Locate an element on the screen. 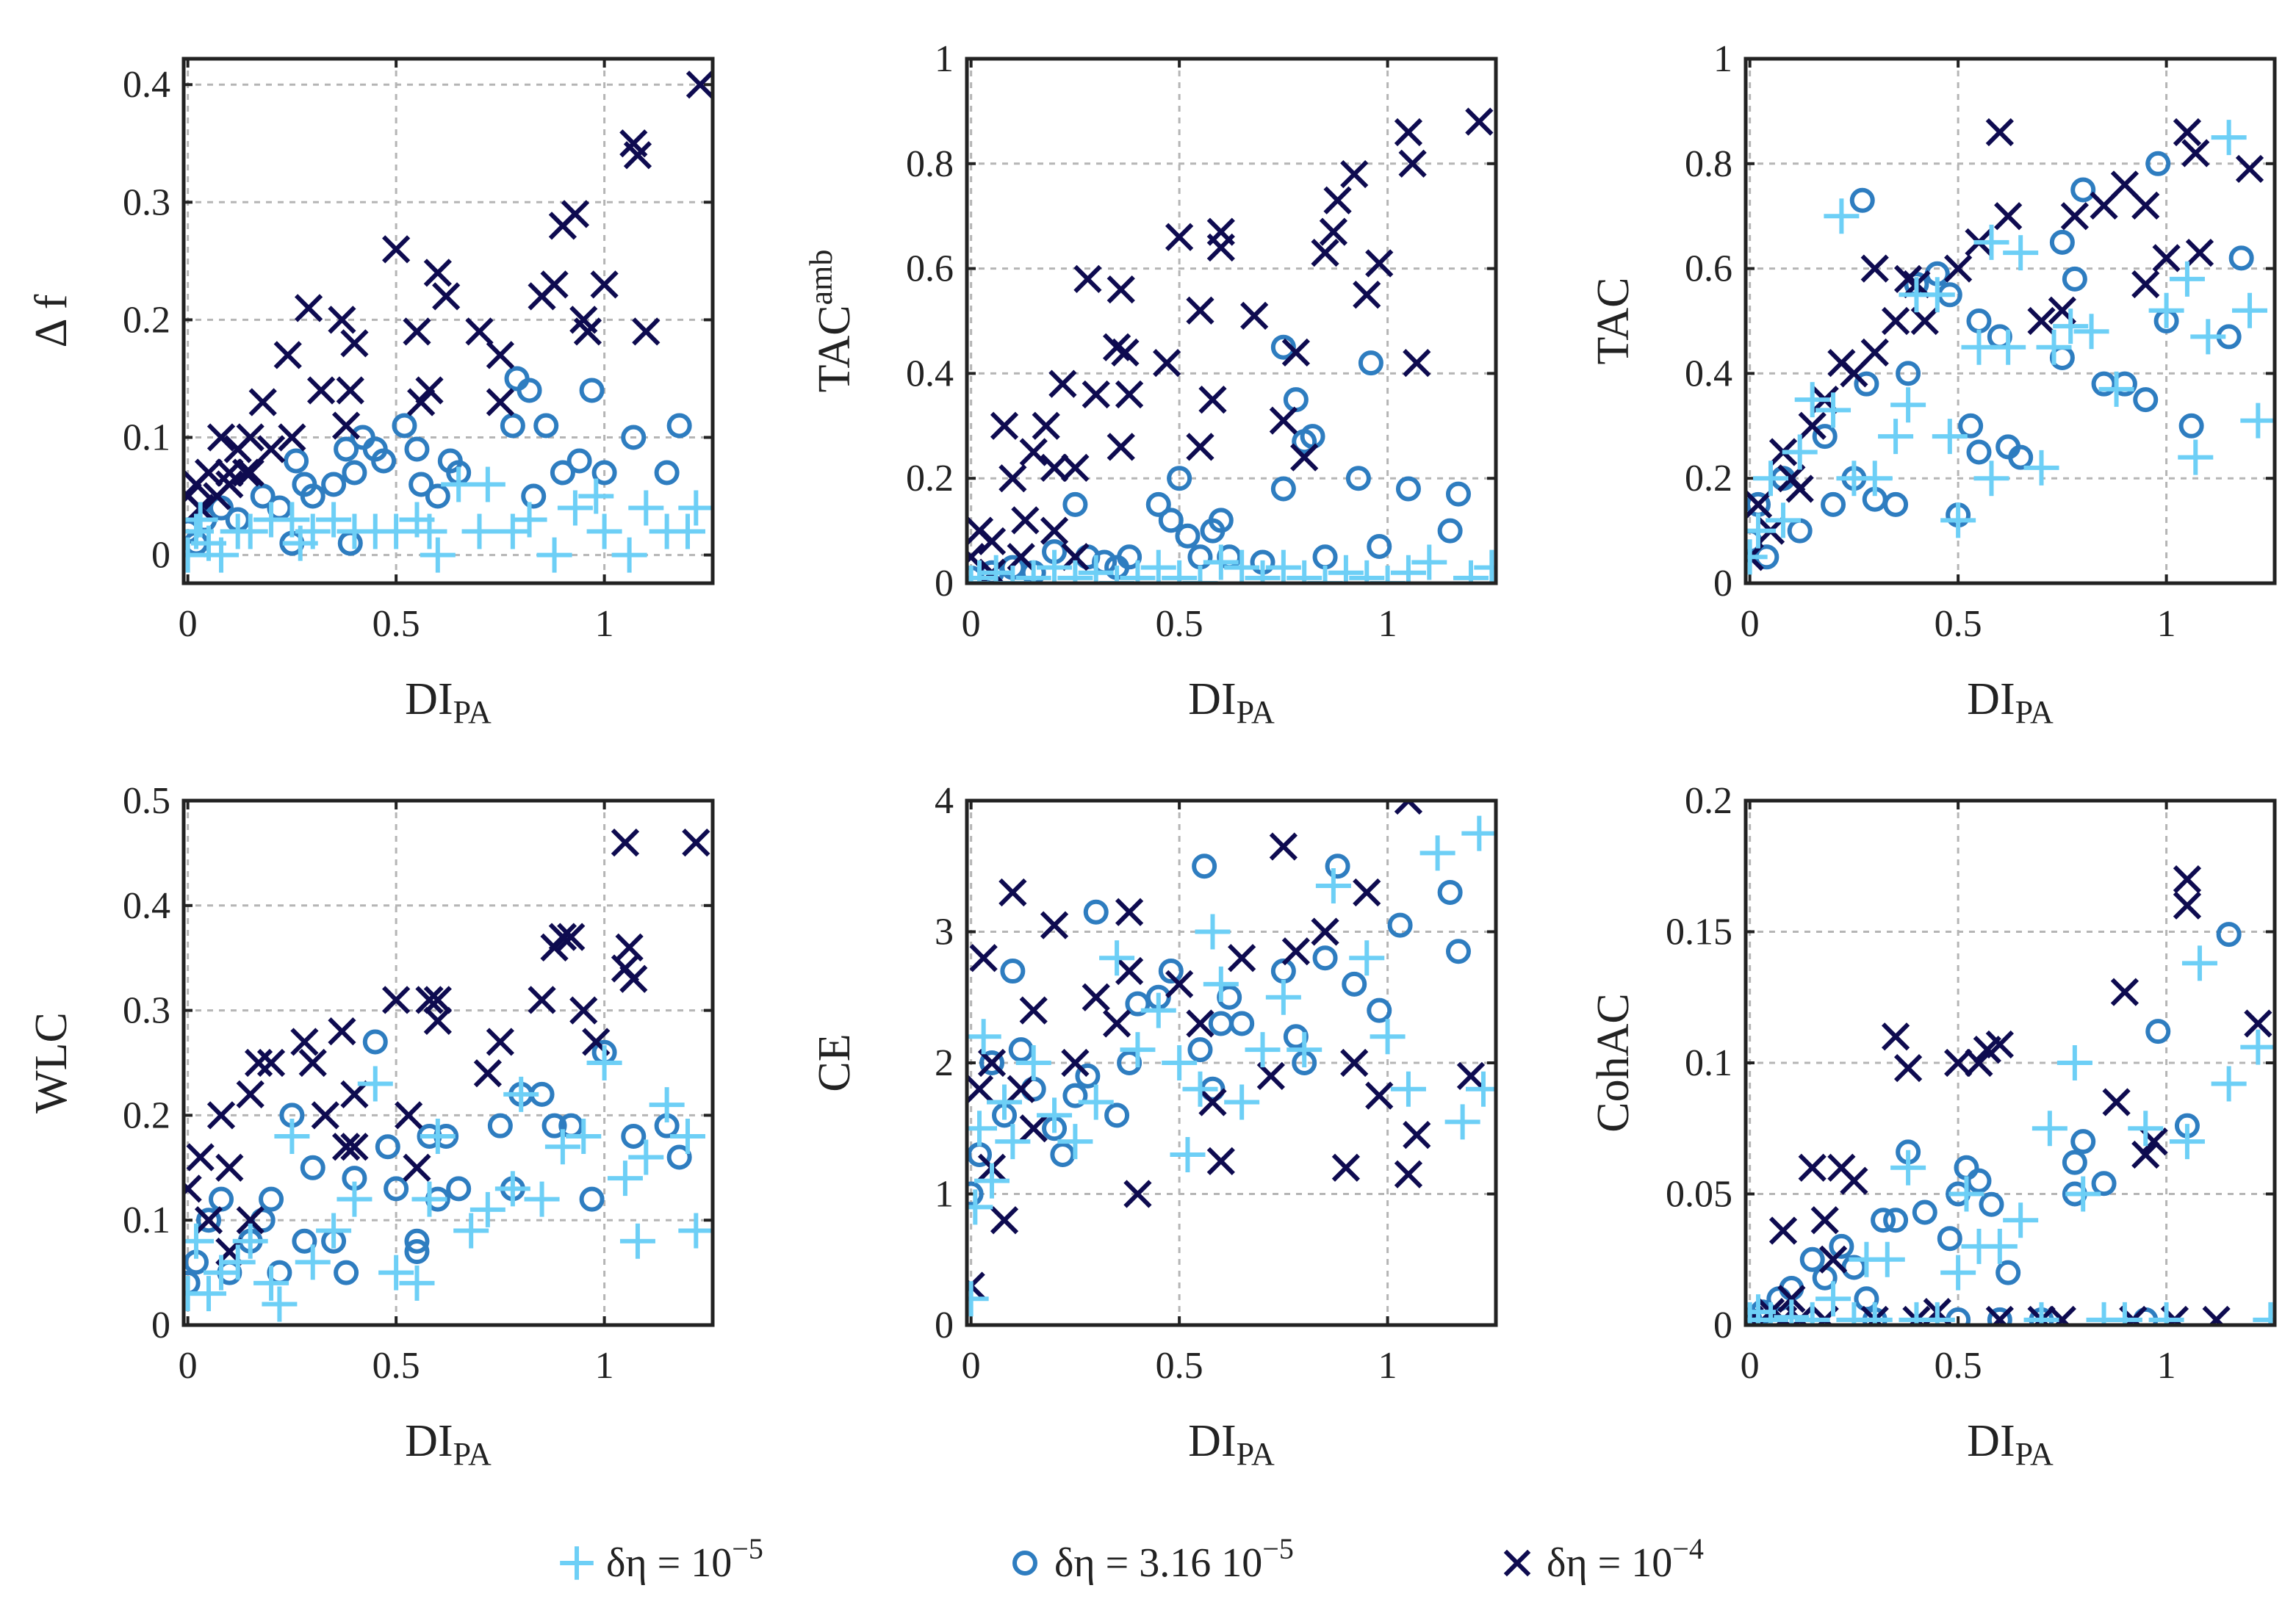  y-tick-label: 3 is located at coordinates (944, 932).